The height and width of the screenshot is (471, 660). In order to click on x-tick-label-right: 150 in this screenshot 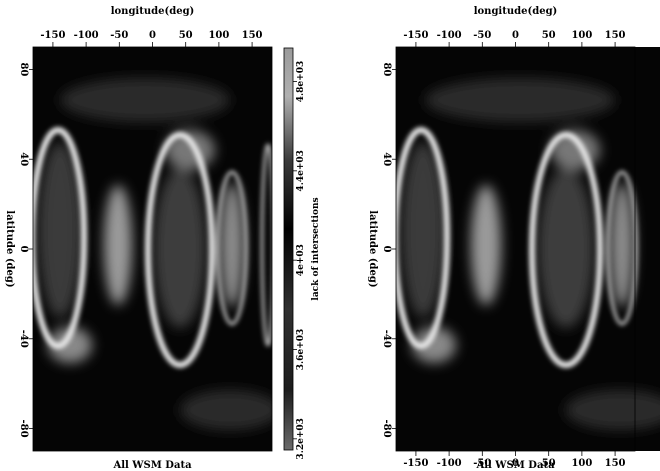, I will do `click(615, 35)`.